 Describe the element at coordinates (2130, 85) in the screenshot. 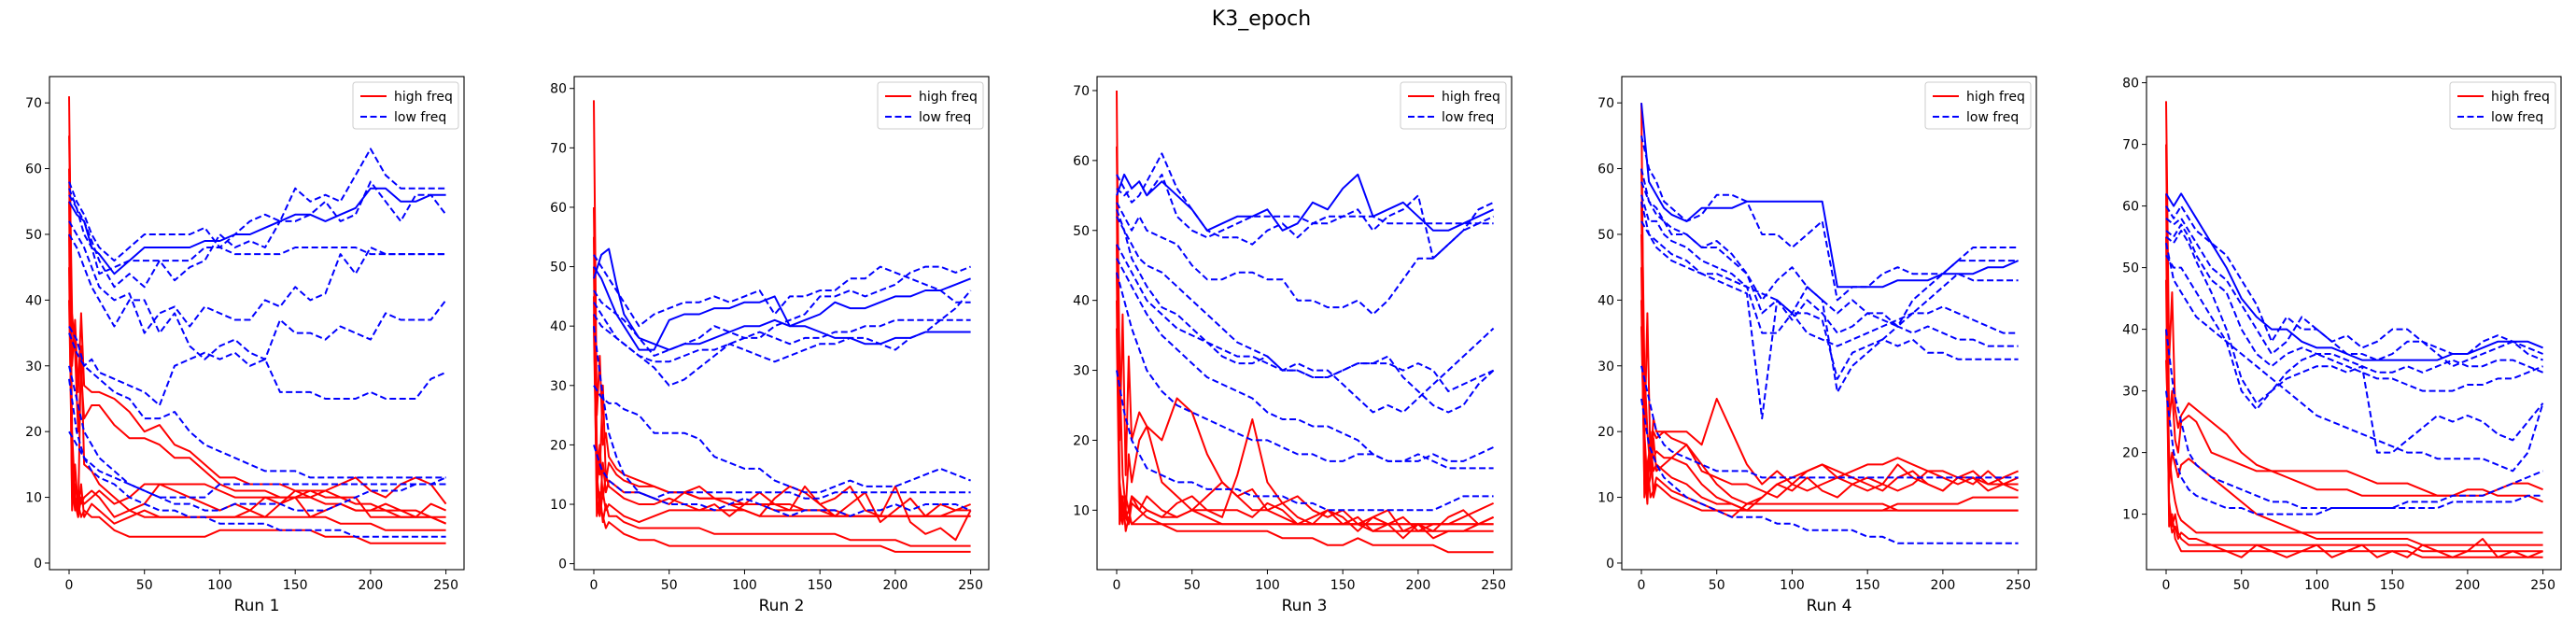

I see `y-tick-label: 80` at that location.